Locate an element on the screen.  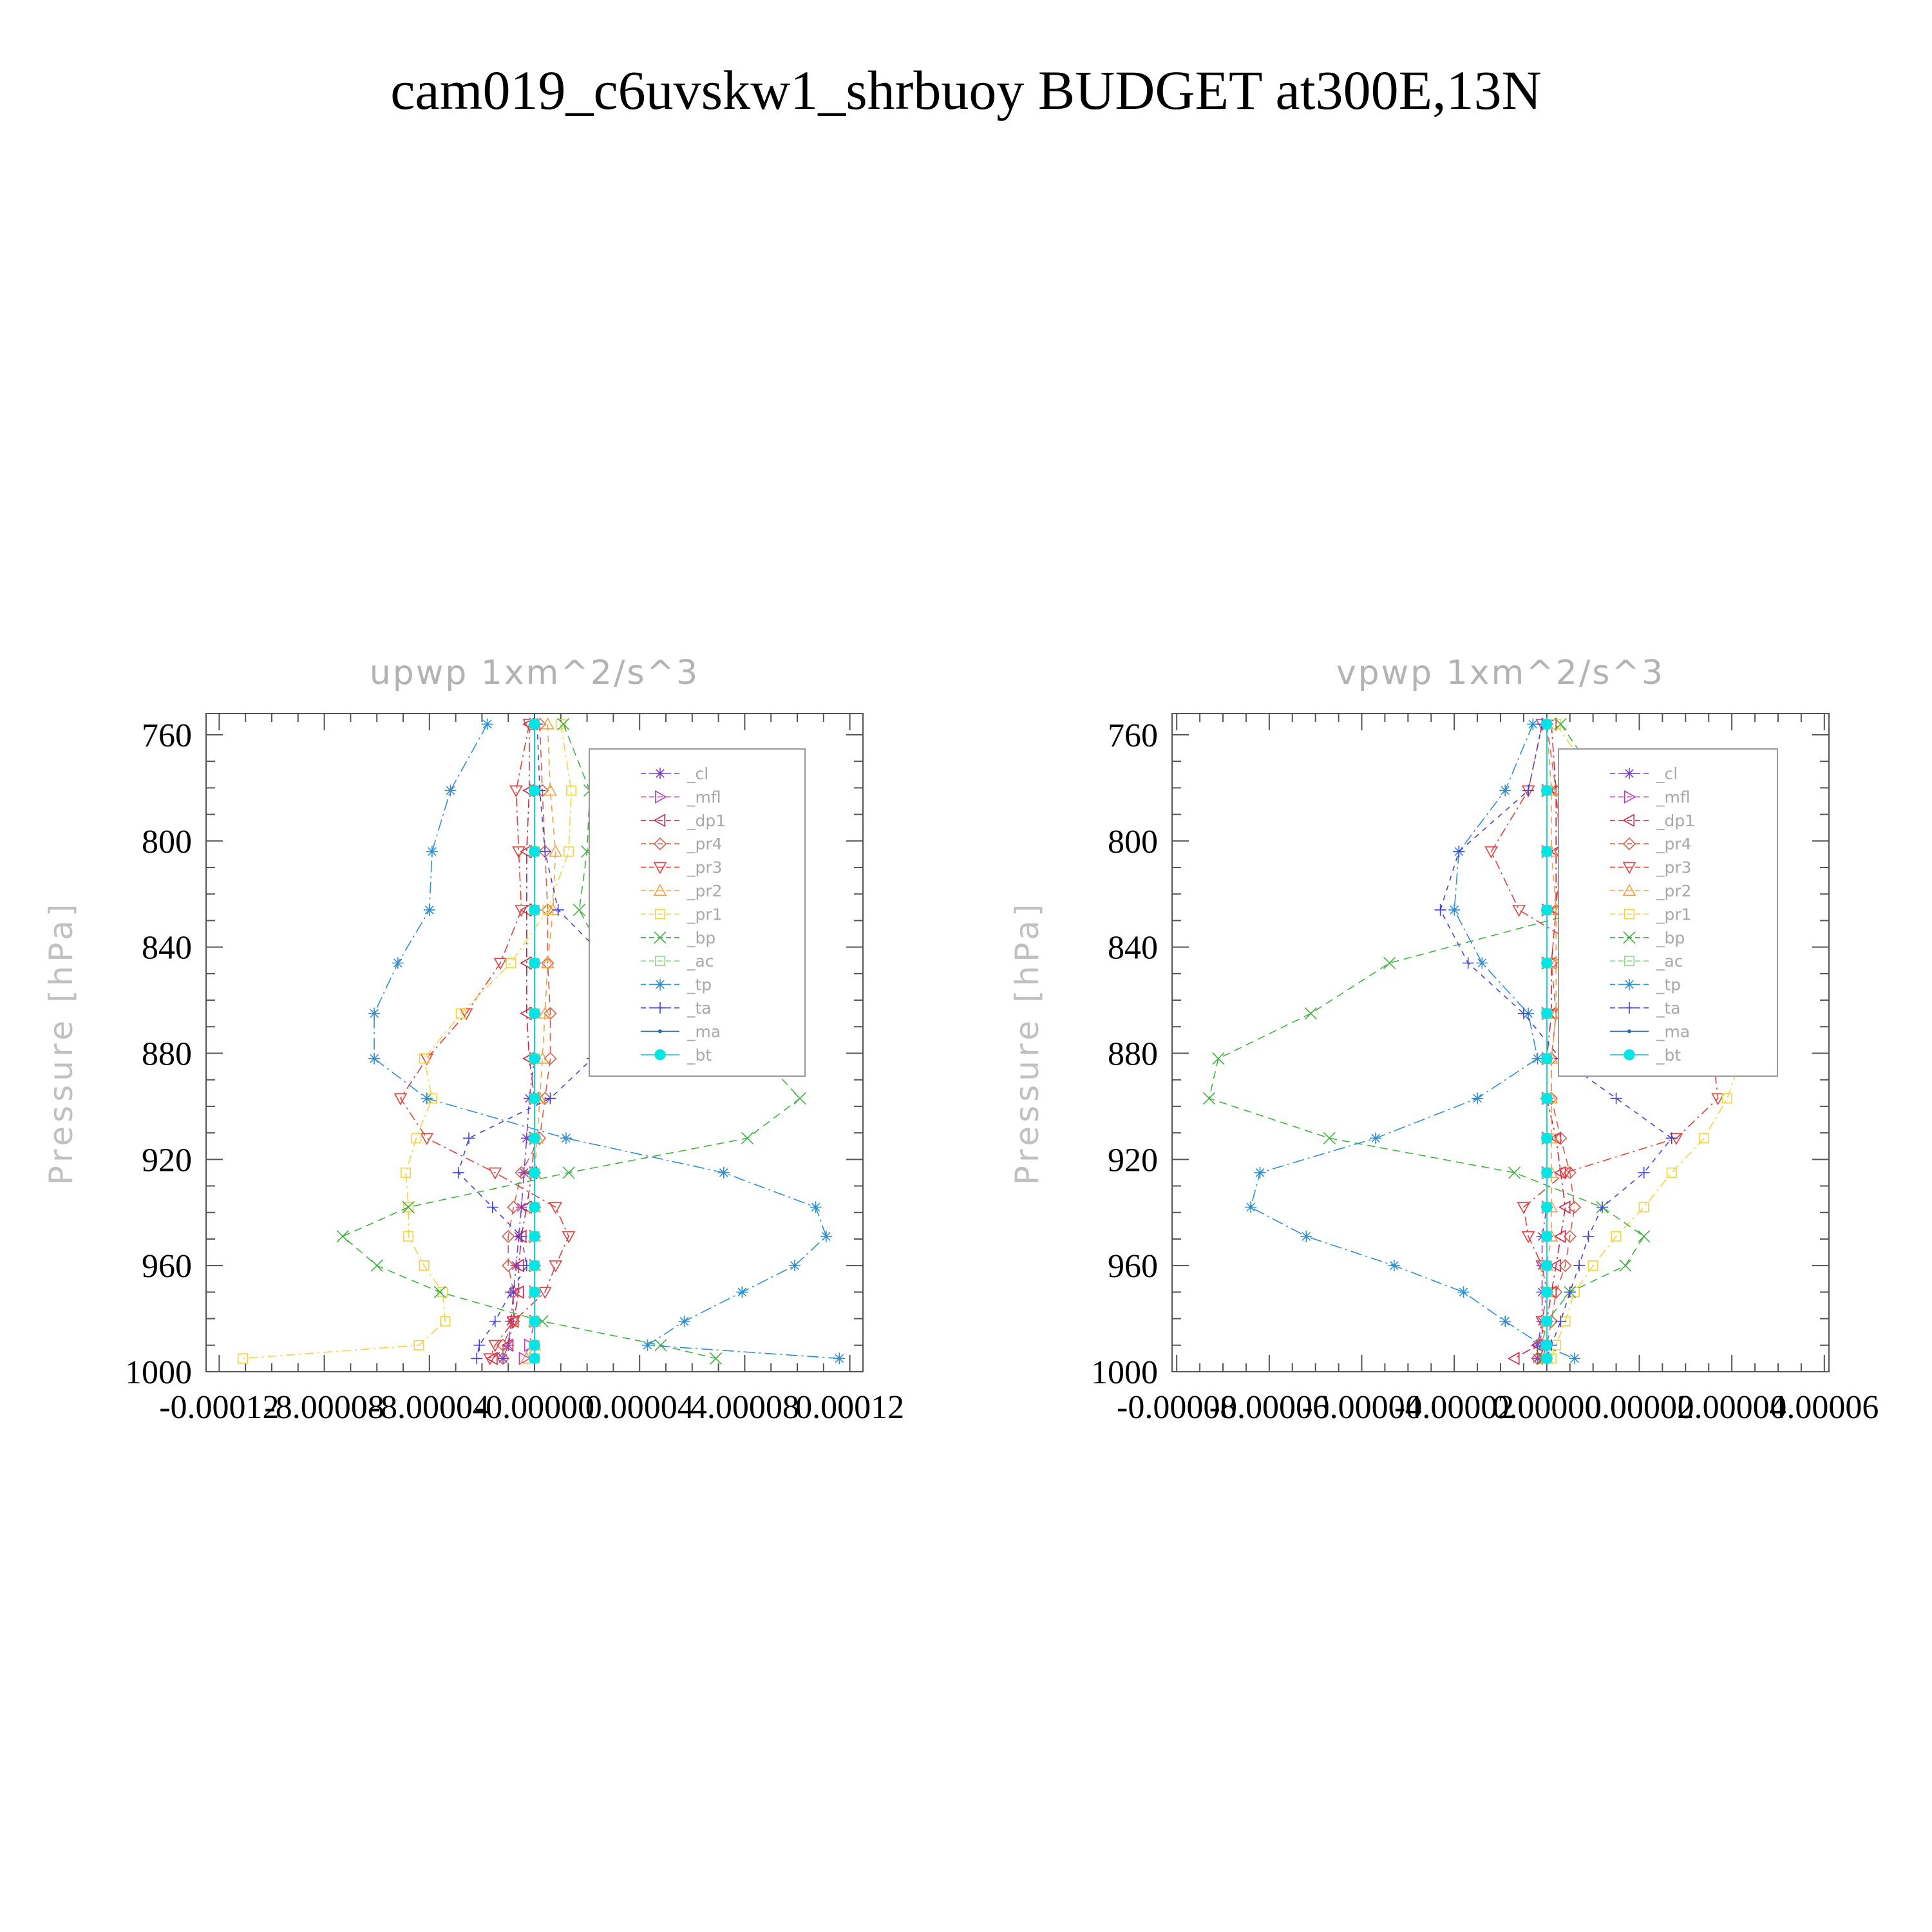
upwp-series-bt is located at coordinates (534, 1041).